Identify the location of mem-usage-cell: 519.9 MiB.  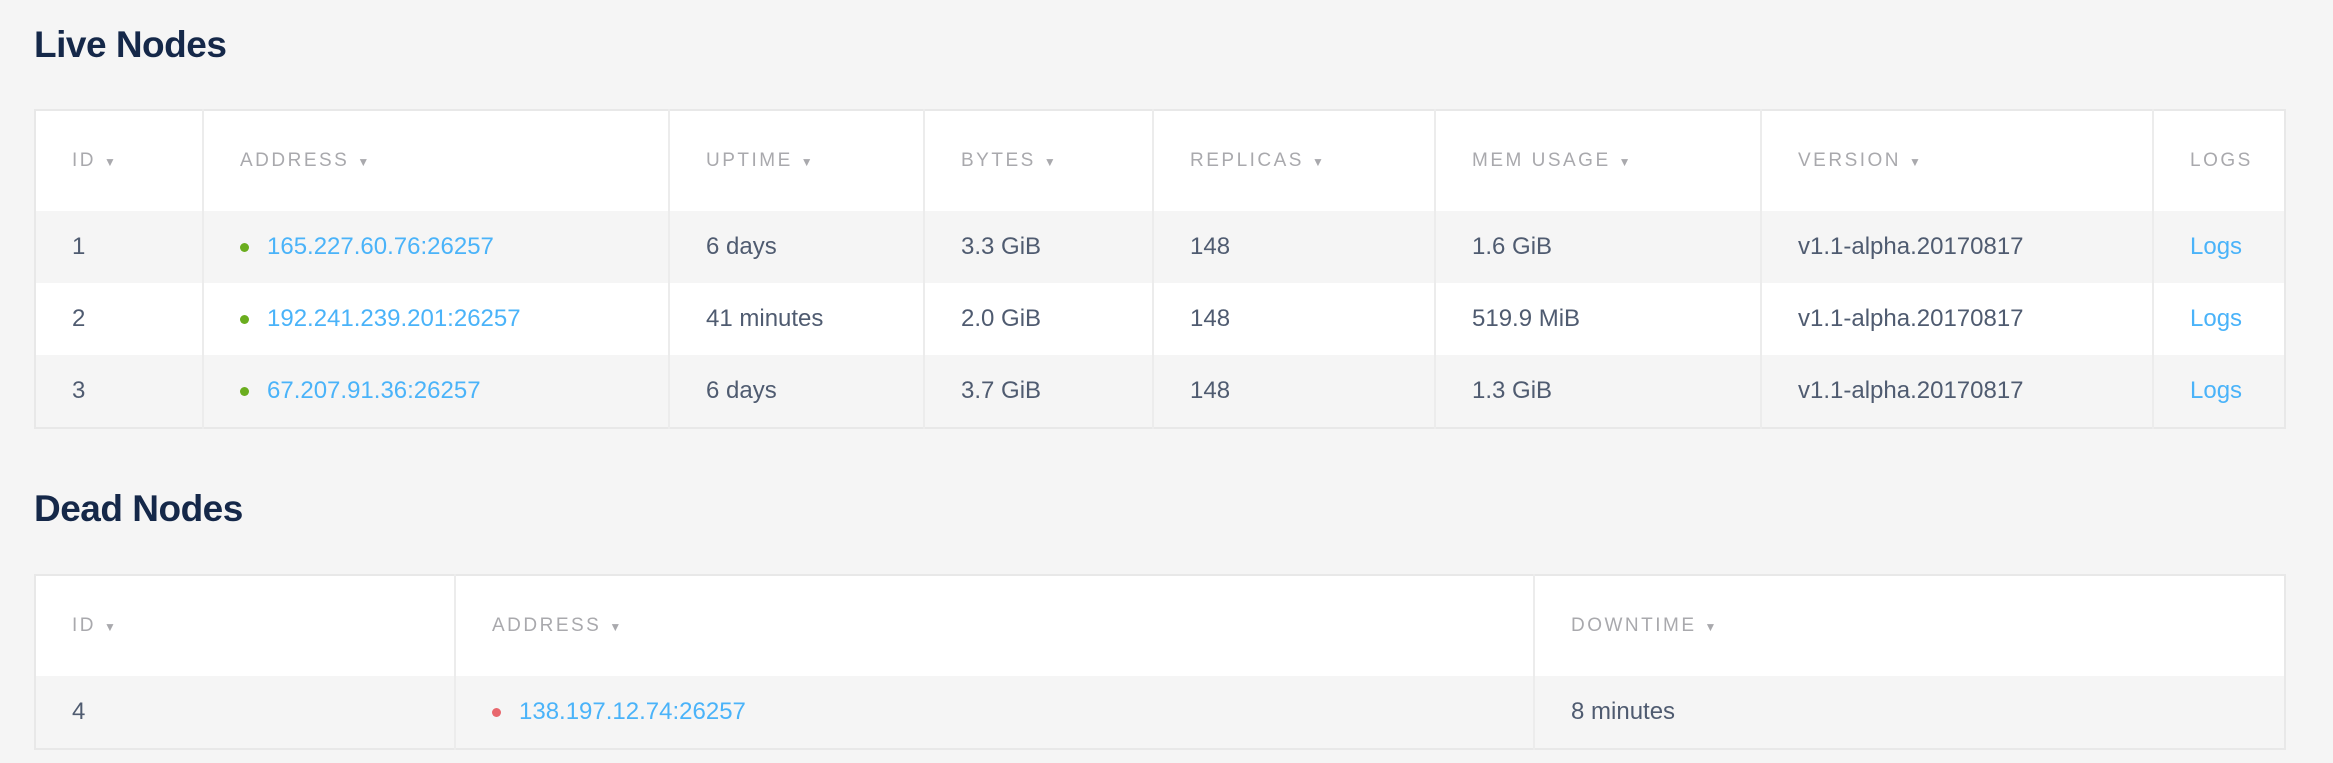
(1597, 319).